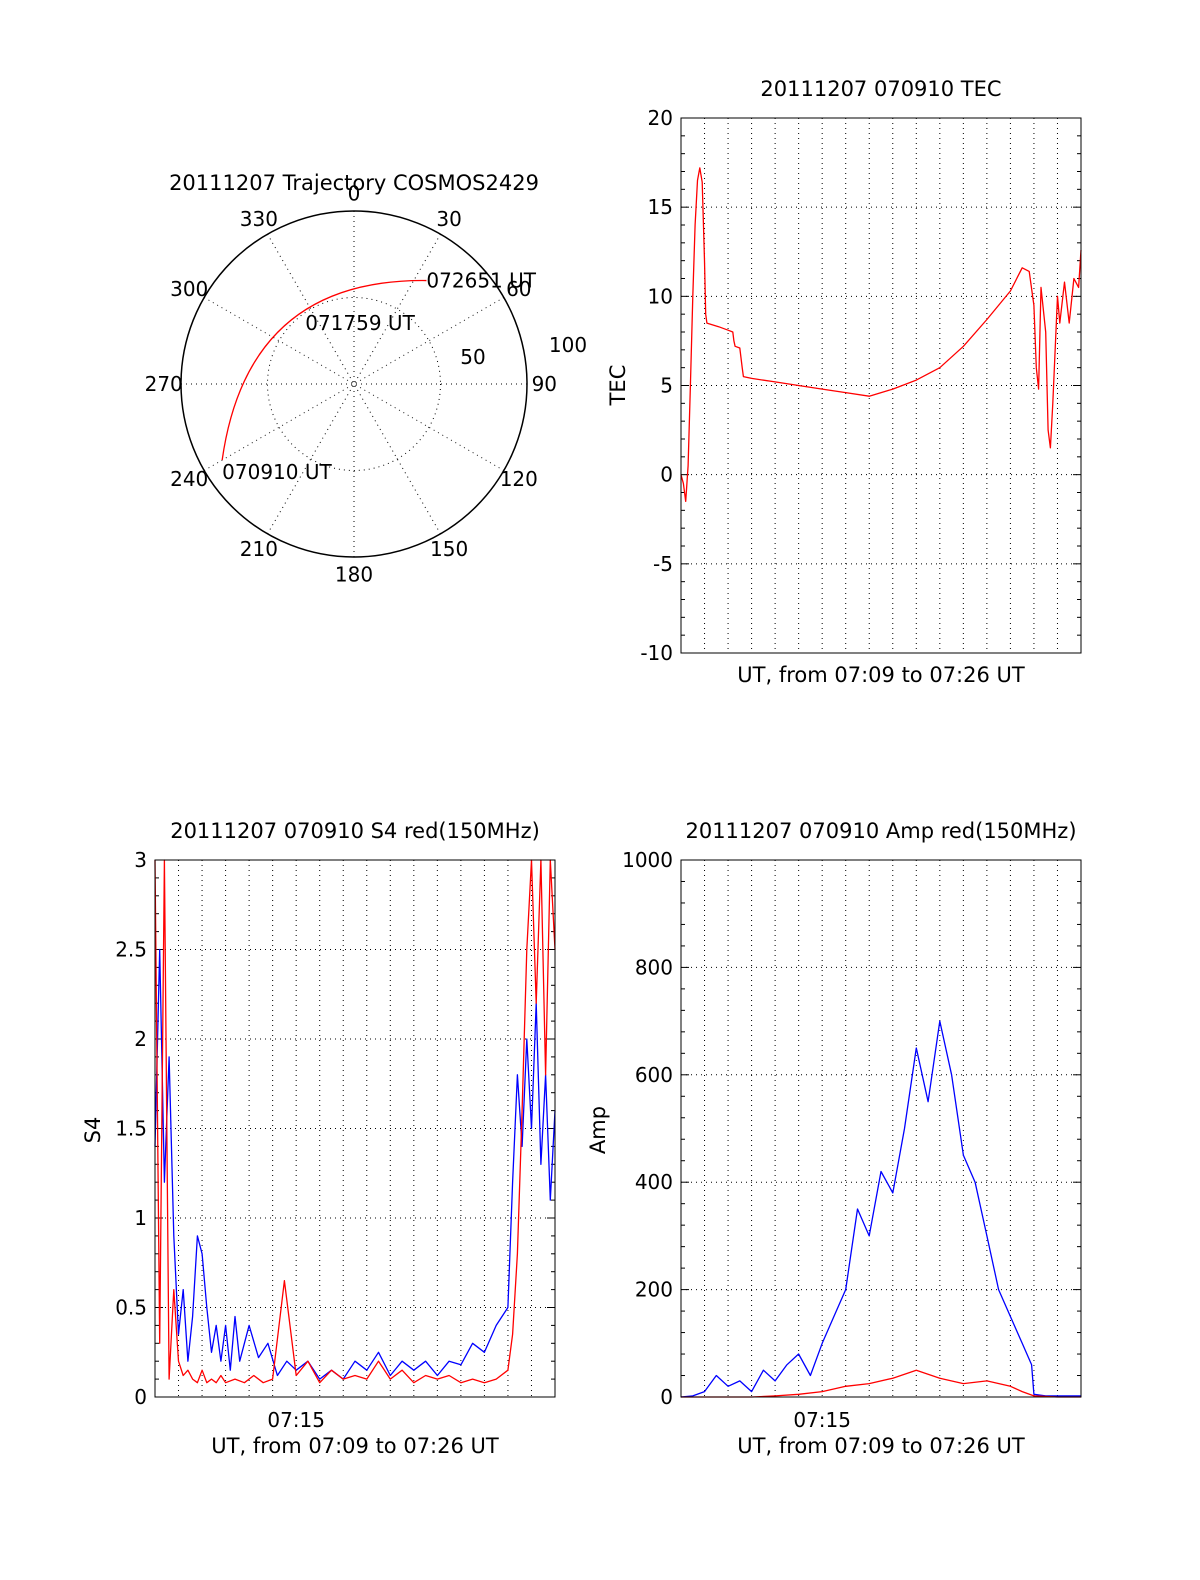 The width and height of the screenshot is (1200, 1580). Describe the element at coordinates (656, 653) in the screenshot. I see `ytick-label: -10` at that location.